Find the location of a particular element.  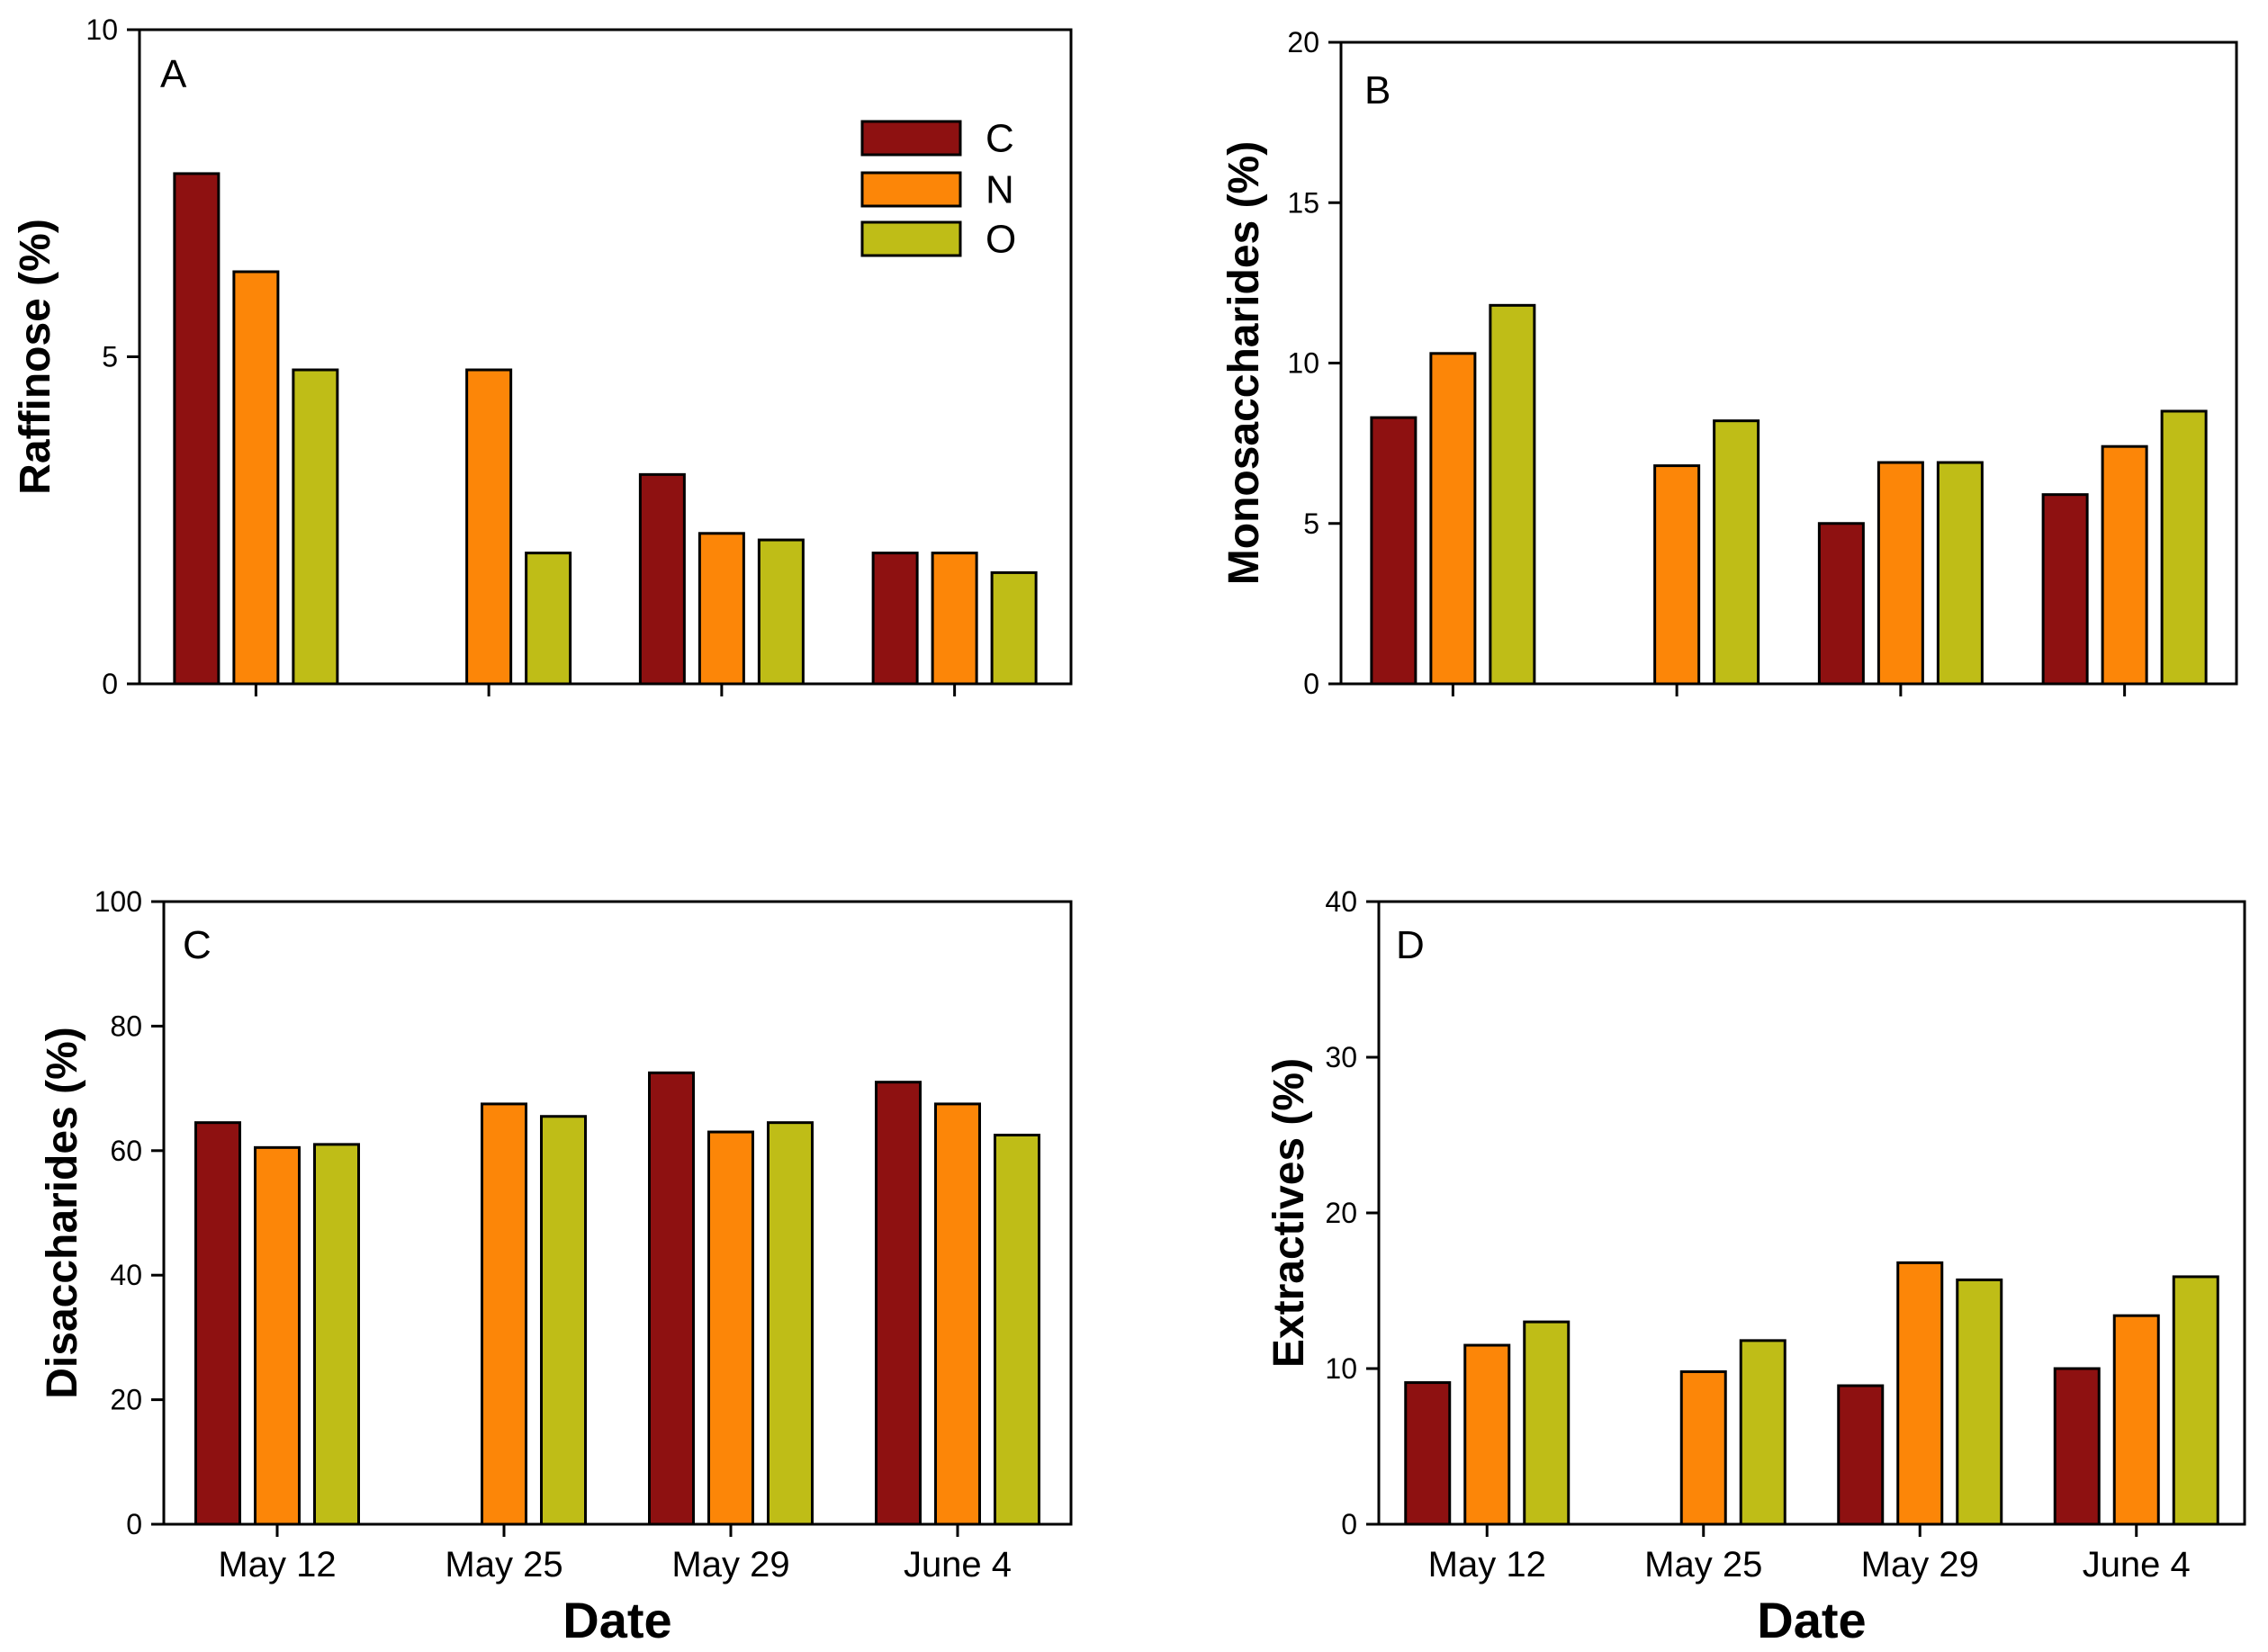

panel-c-ytick-label: 80 is located at coordinates (126, 1026).